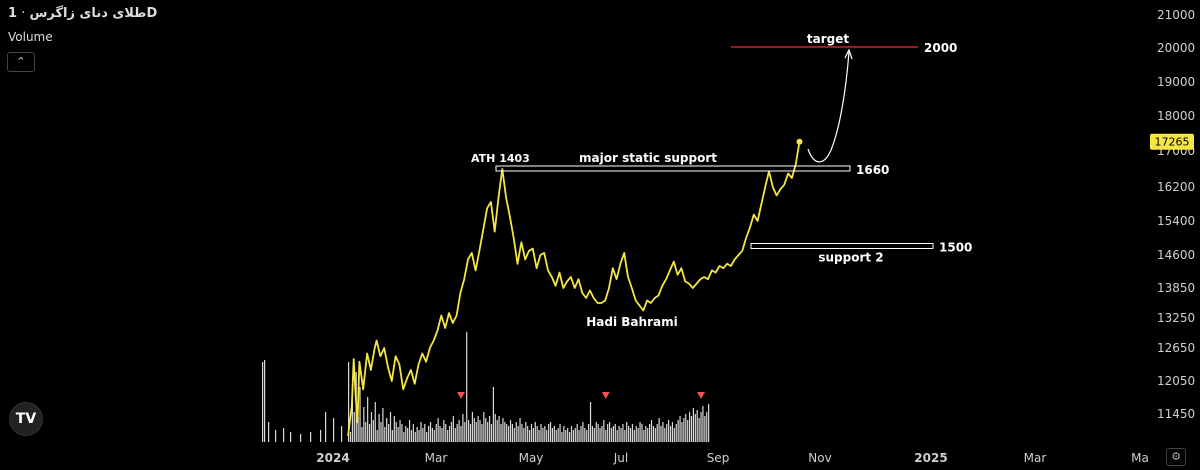 This screenshot has width=1200, height=470. What do you see at coordinates (819, 458) in the screenshot?
I see `x-tick-label: Nov` at bounding box center [819, 458].